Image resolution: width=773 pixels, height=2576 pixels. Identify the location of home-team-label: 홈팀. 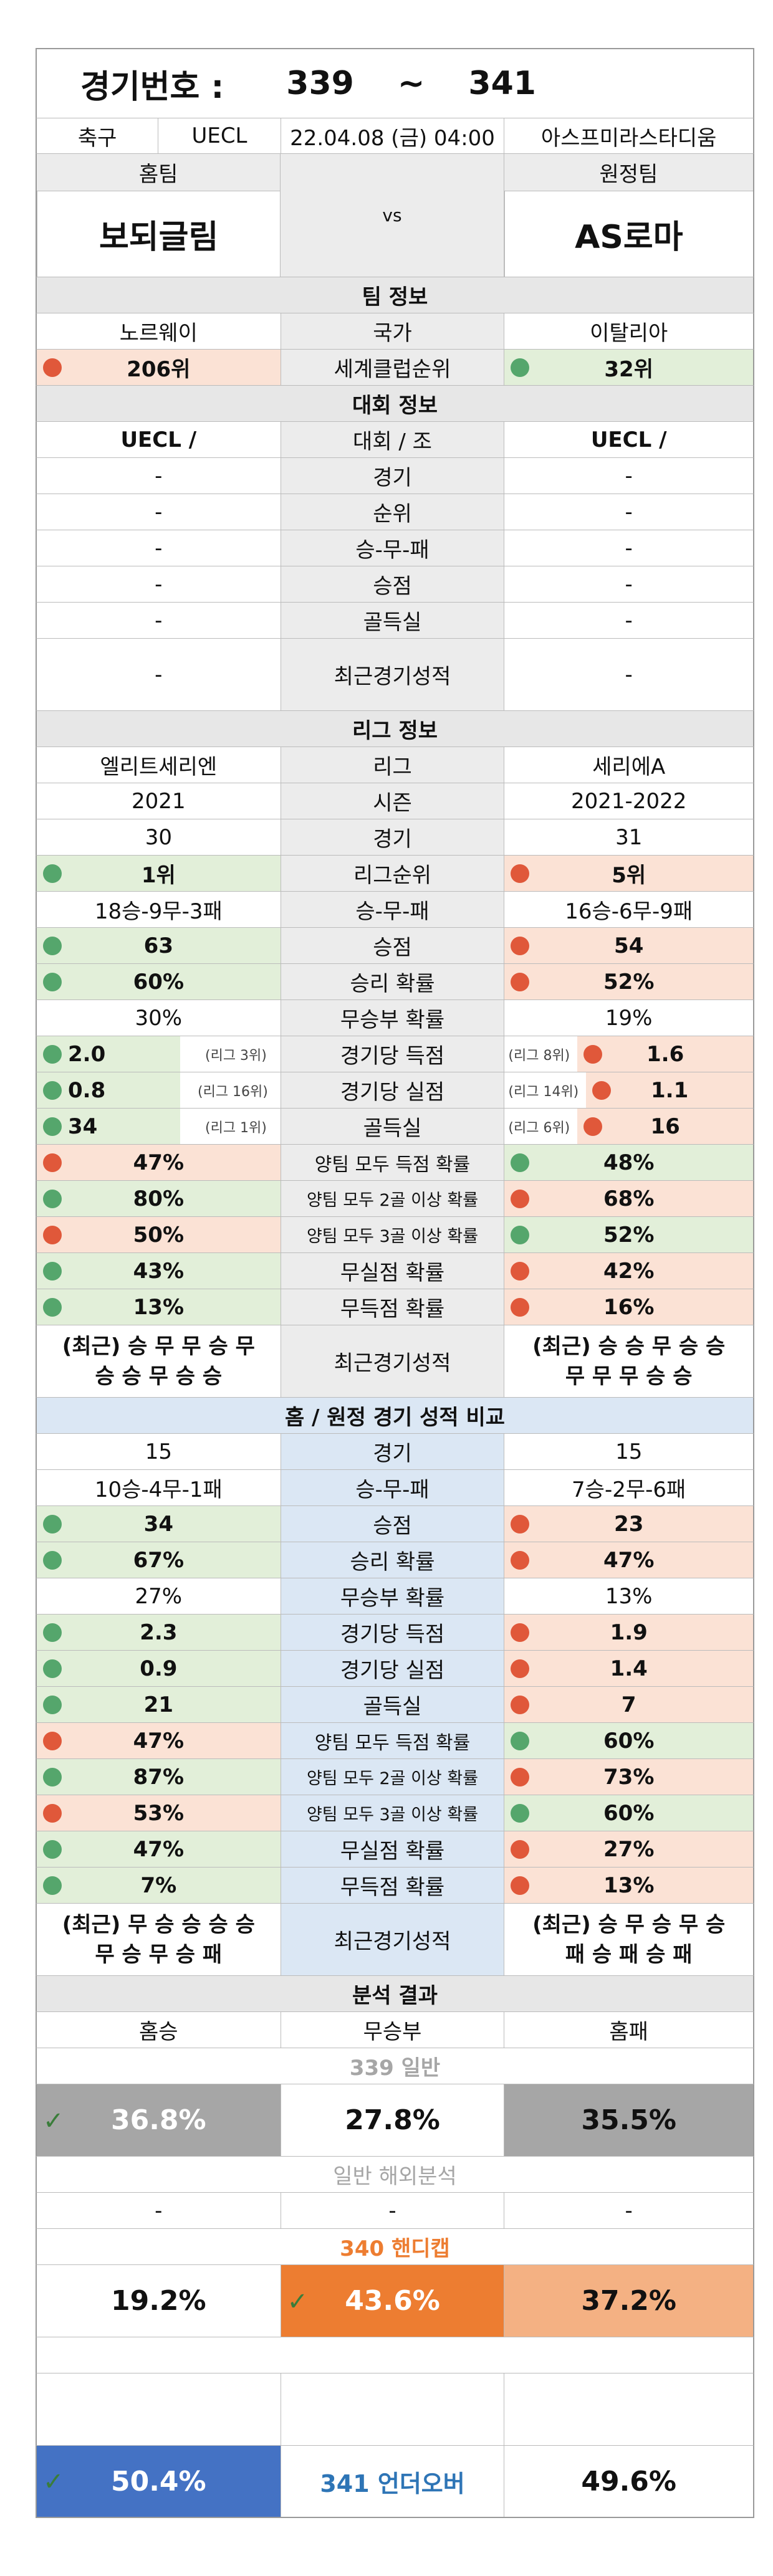
(159, 173).